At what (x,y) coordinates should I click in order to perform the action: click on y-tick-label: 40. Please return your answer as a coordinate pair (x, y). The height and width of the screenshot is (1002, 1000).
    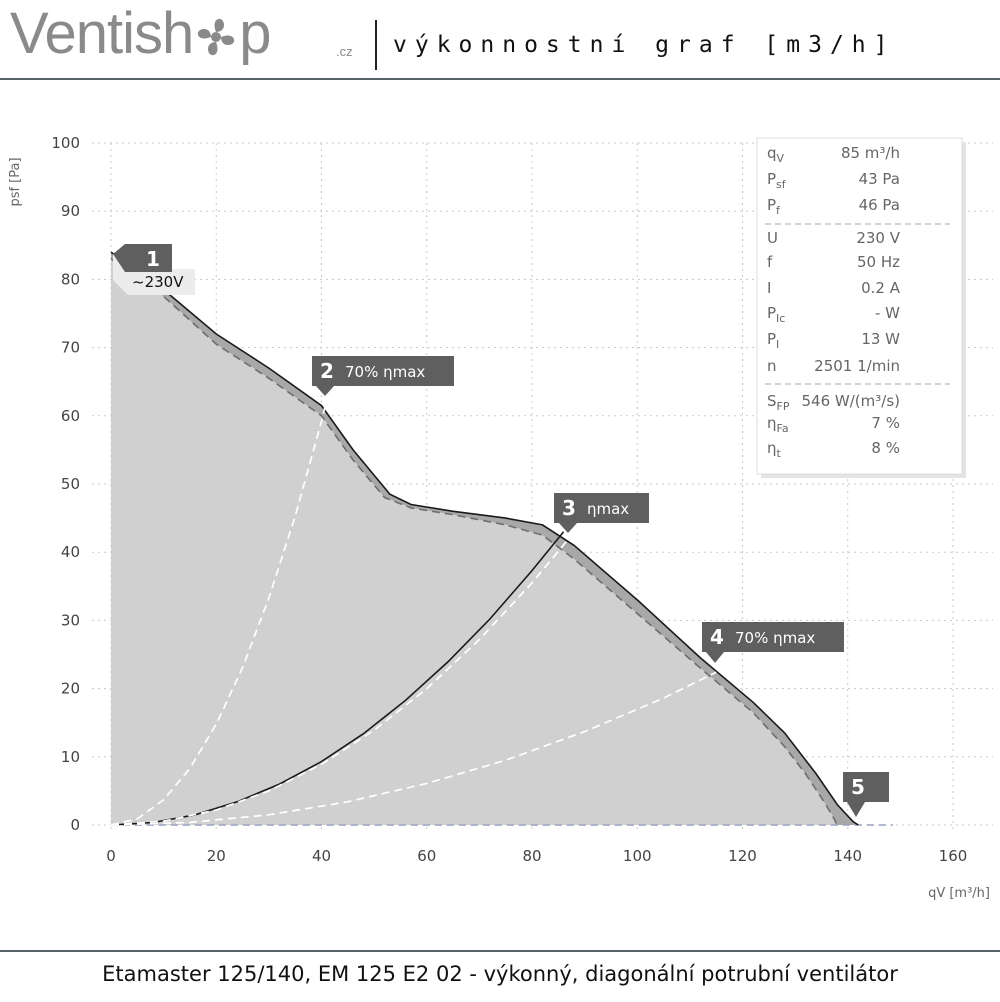
    Looking at the image, I should click on (70, 552).